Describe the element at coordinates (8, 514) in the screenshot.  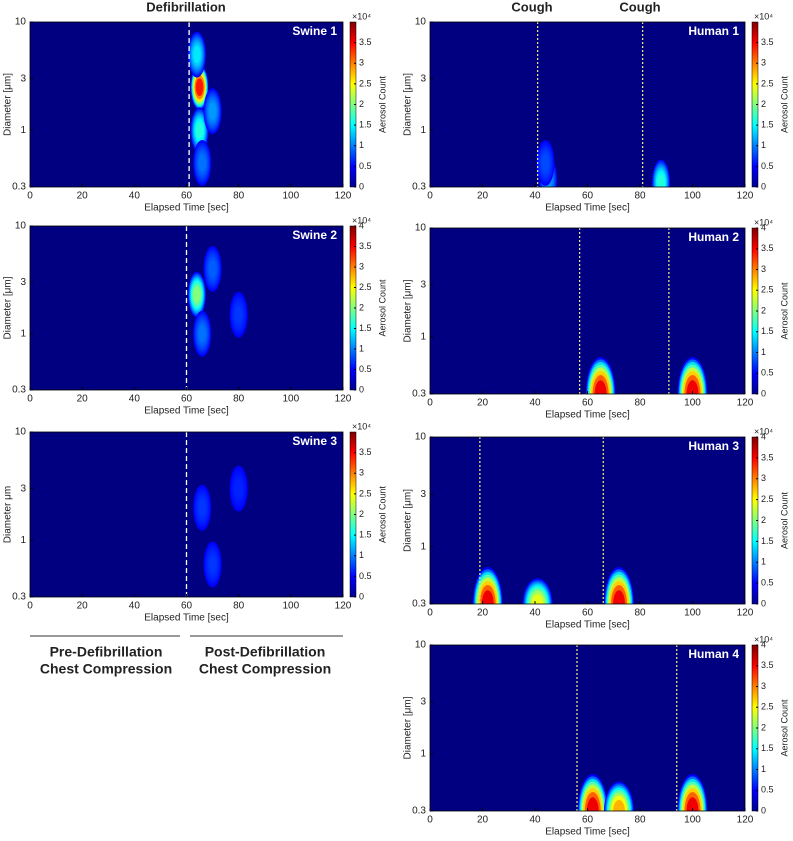
I see `y-axis-label: Diameter μm` at that location.